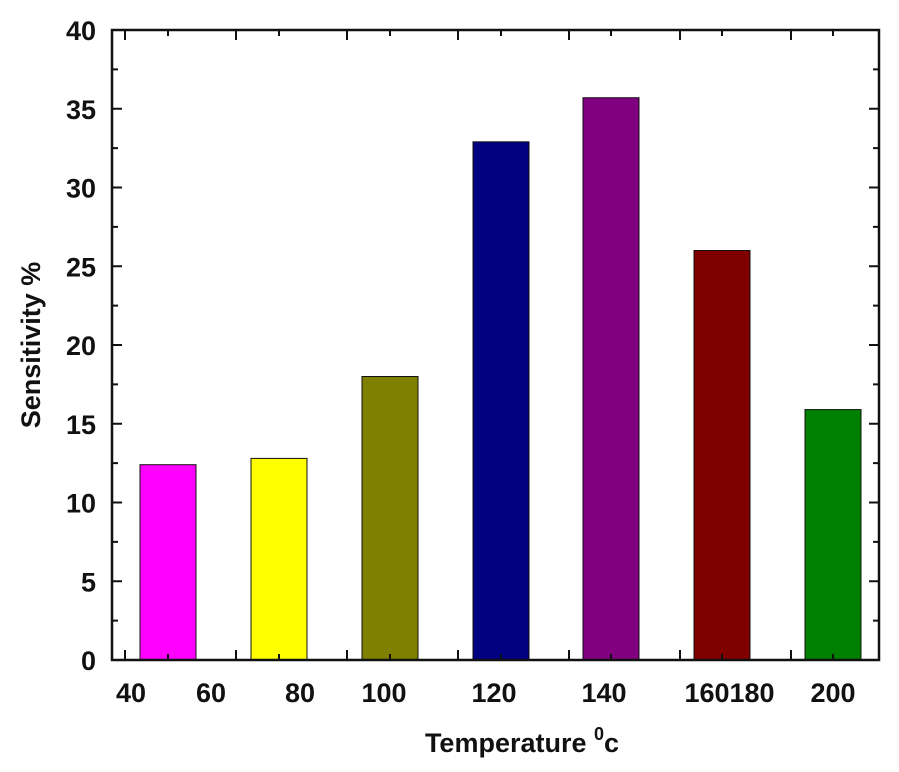  I want to click on x-axis-title-suffix: c, so click(611, 743).